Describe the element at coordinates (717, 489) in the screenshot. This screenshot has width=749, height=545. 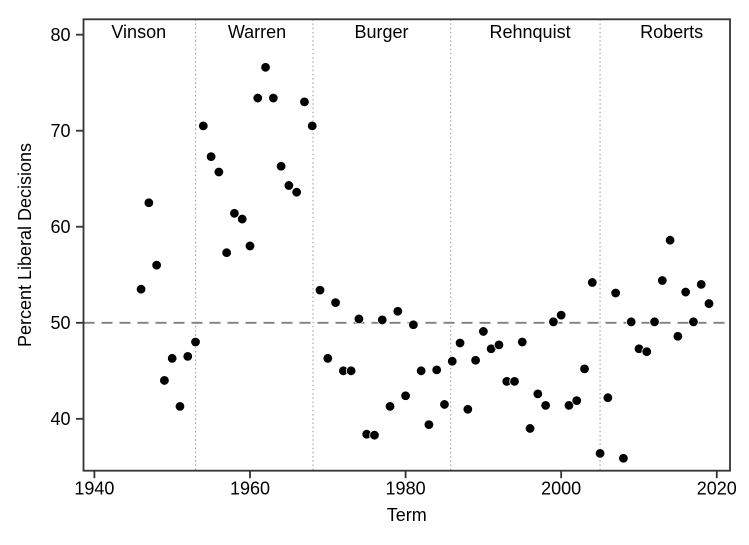
I see `x-tick-label: 2020` at that location.